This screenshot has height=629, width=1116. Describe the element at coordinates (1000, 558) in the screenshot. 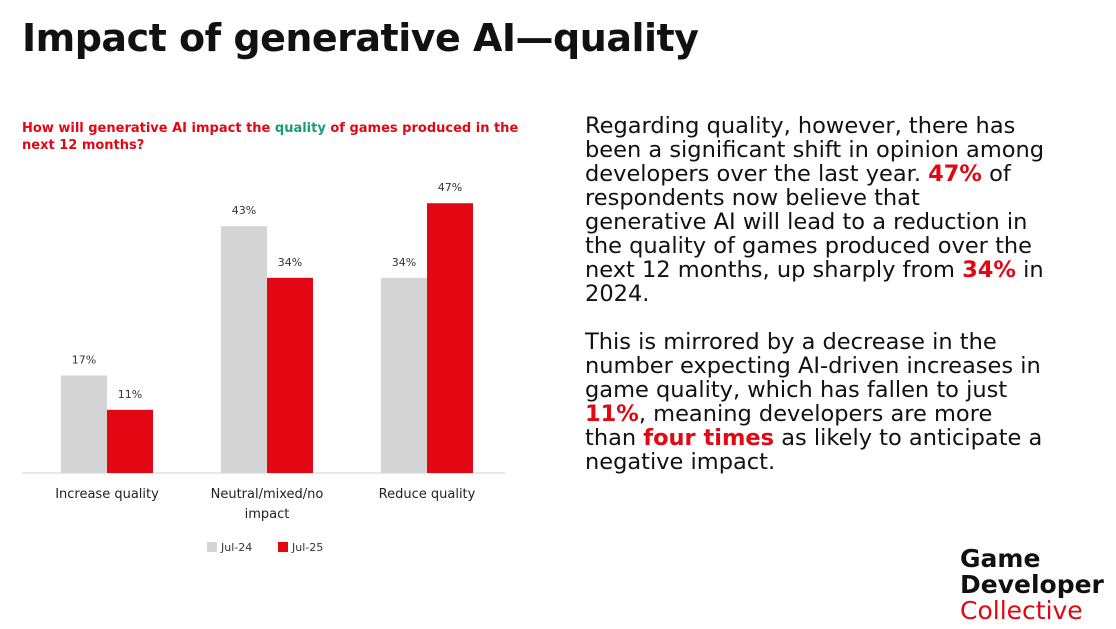

I see `logo-line: Game` at that location.